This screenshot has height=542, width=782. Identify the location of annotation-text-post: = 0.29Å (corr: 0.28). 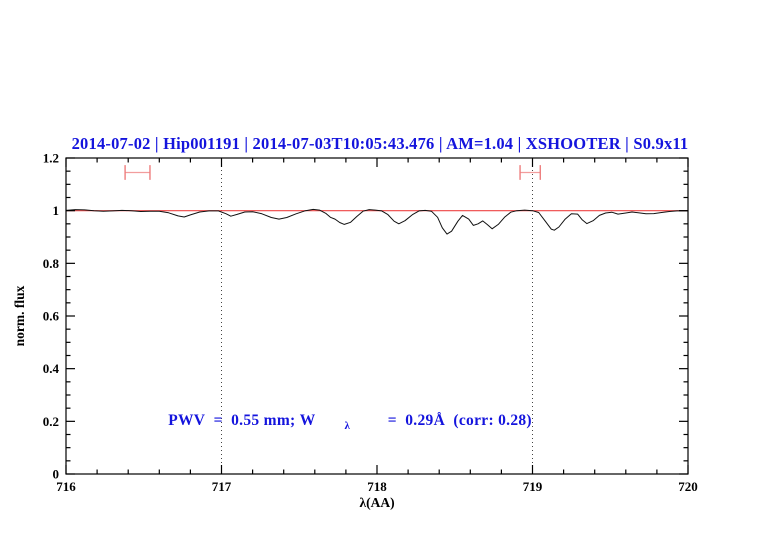
(455, 420).